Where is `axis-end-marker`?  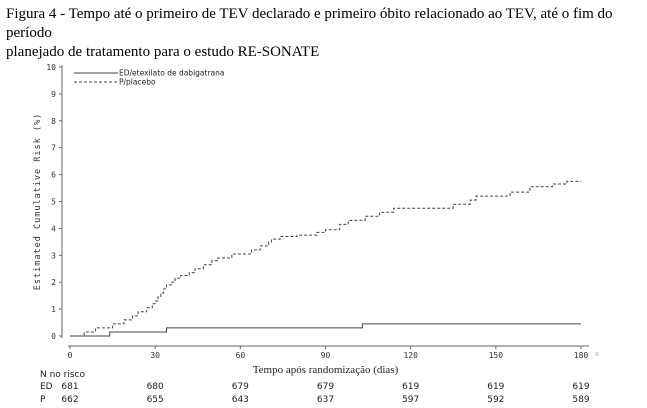 axis-end-marker is located at coordinates (597, 354).